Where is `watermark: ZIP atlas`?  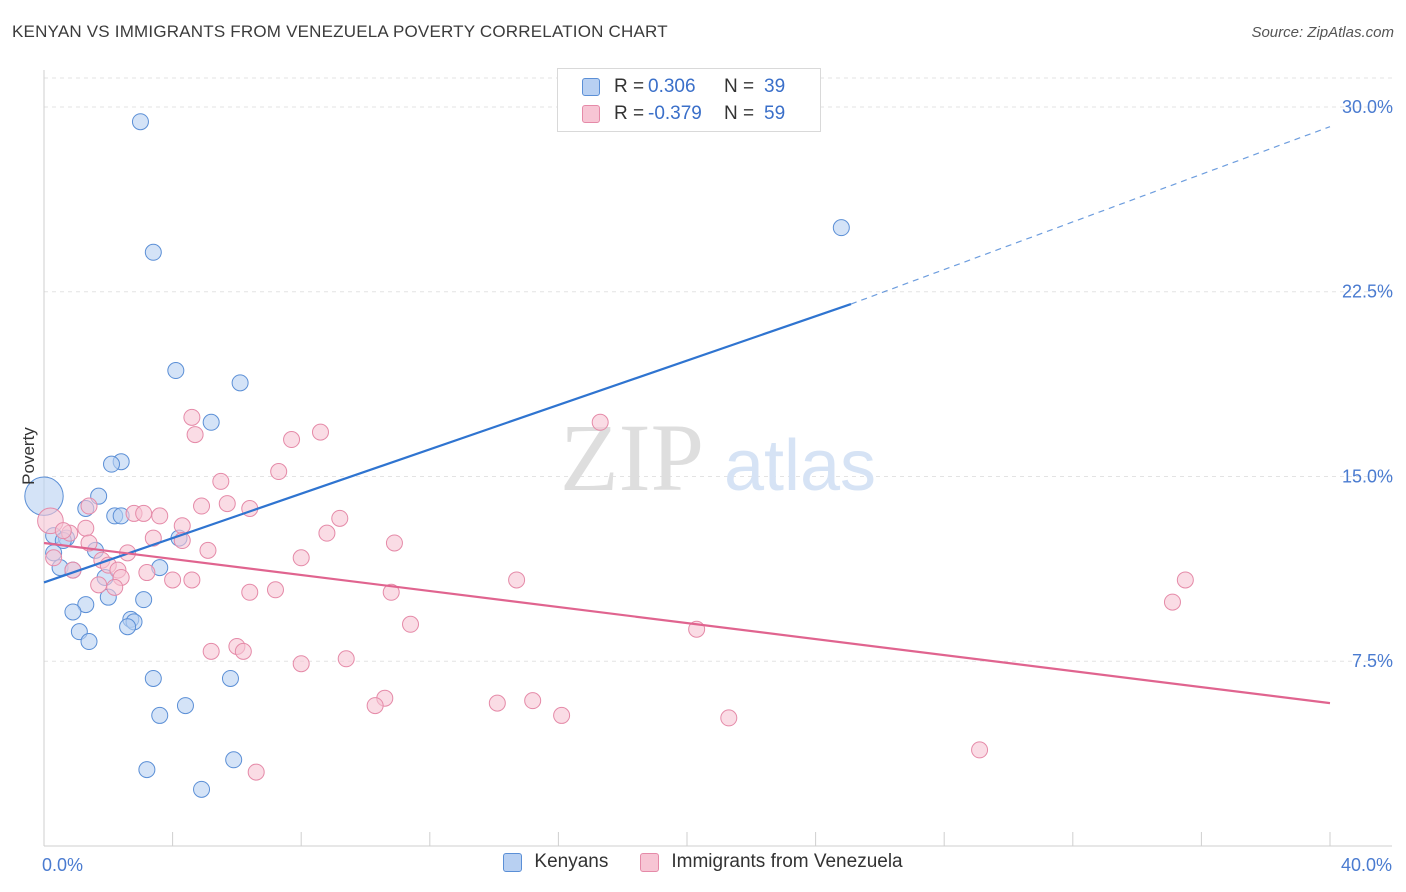
watermark: ZIP atlas is located at coordinates (718, 457).